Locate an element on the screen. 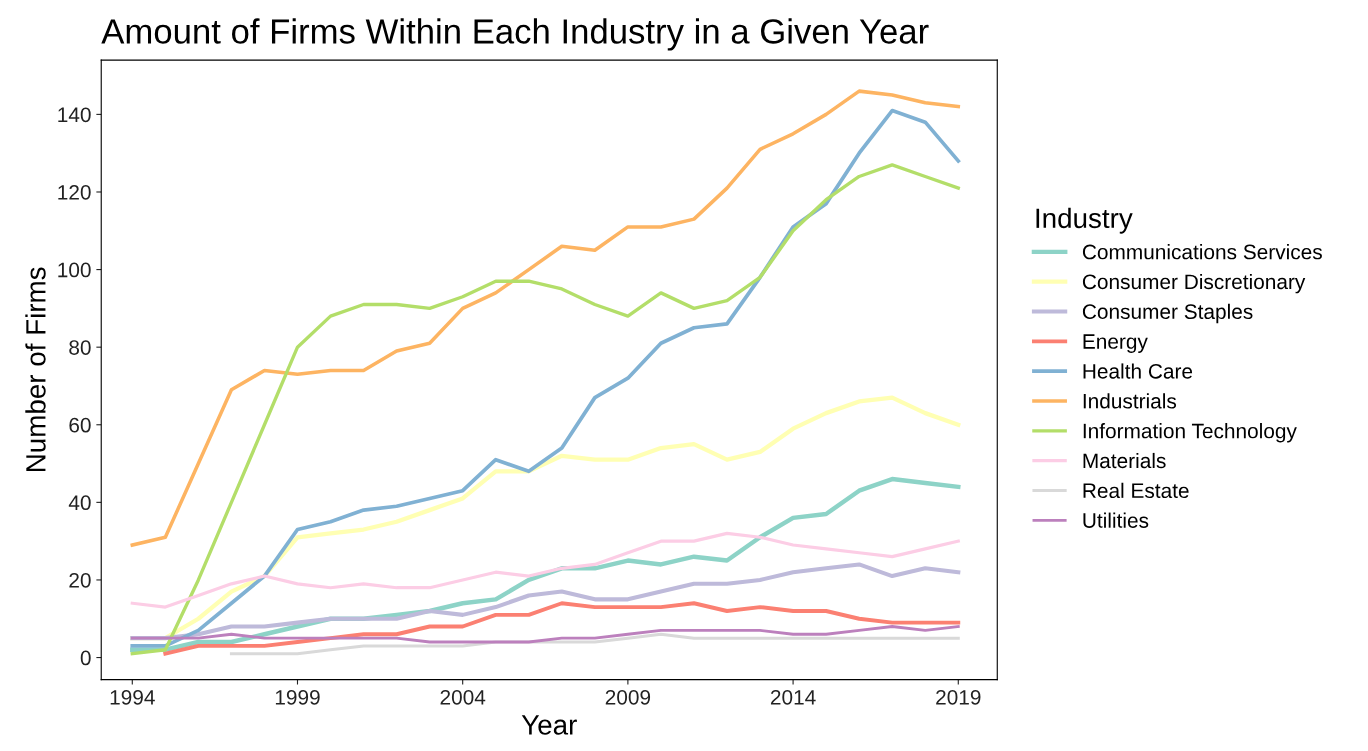 This screenshot has width=1368, height=751. y-tick-label: 0 is located at coordinates (85, 658).